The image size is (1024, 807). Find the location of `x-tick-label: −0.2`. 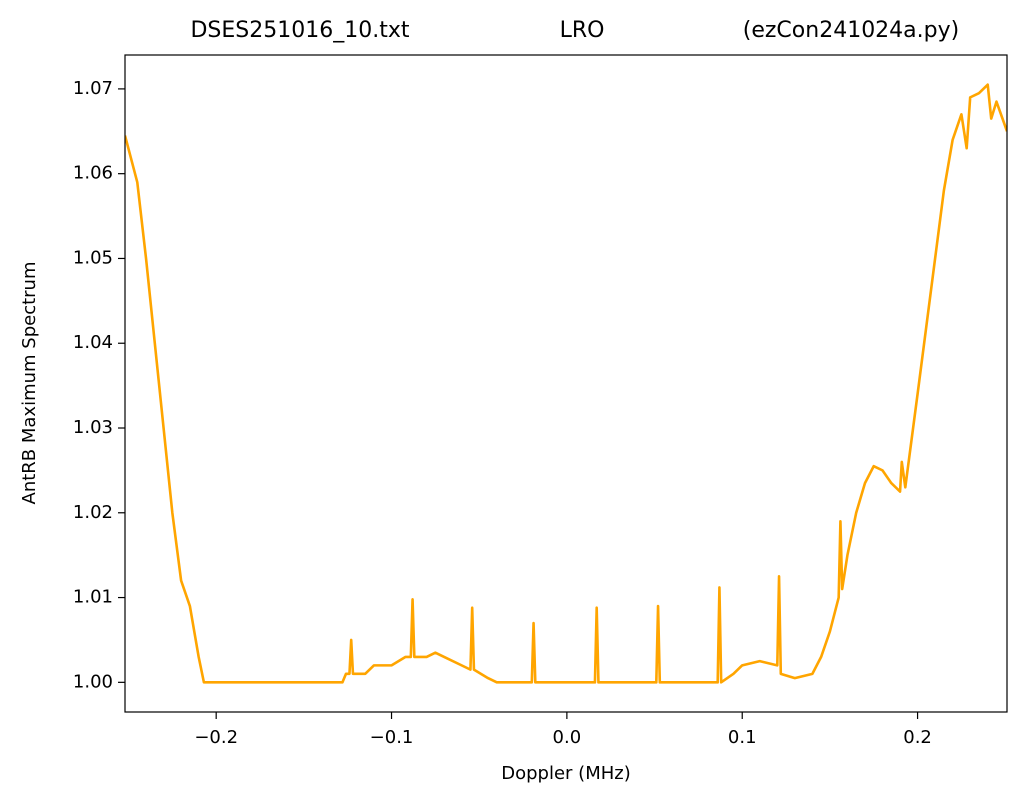

x-tick-label: −0.2 is located at coordinates (216, 737).